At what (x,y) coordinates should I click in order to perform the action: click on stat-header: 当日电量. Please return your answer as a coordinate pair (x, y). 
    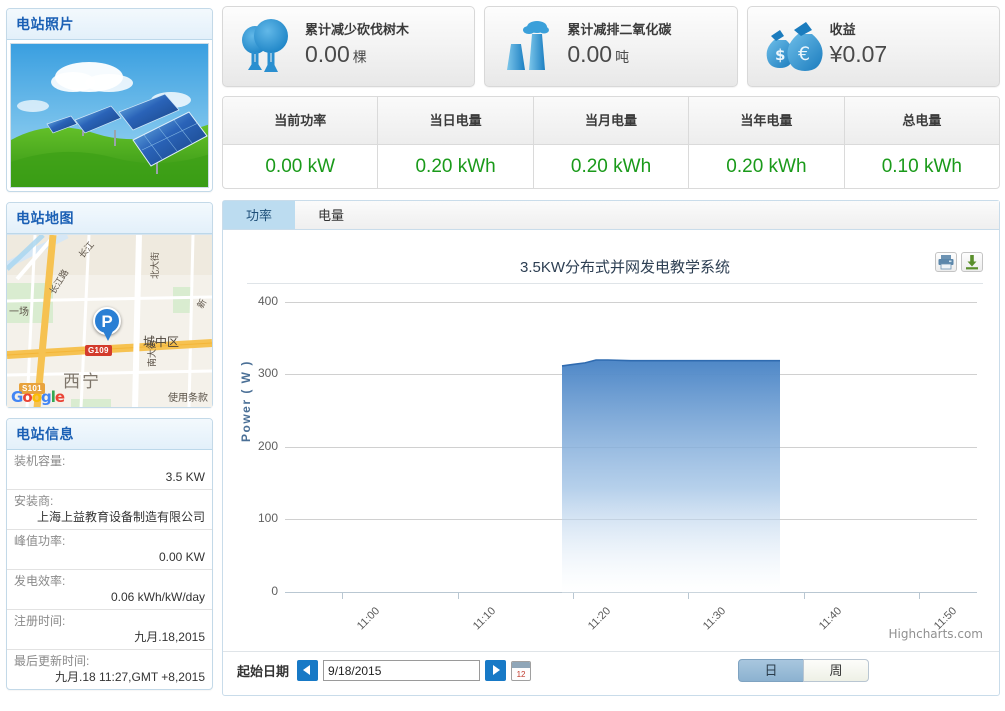
    Looking at the image, I should click on (455, 121).